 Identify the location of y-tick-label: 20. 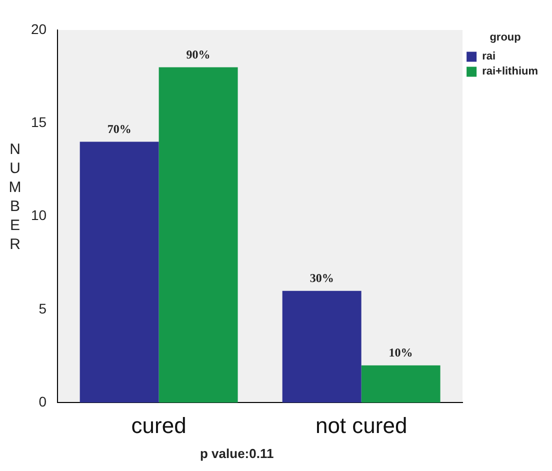
(38, 28).